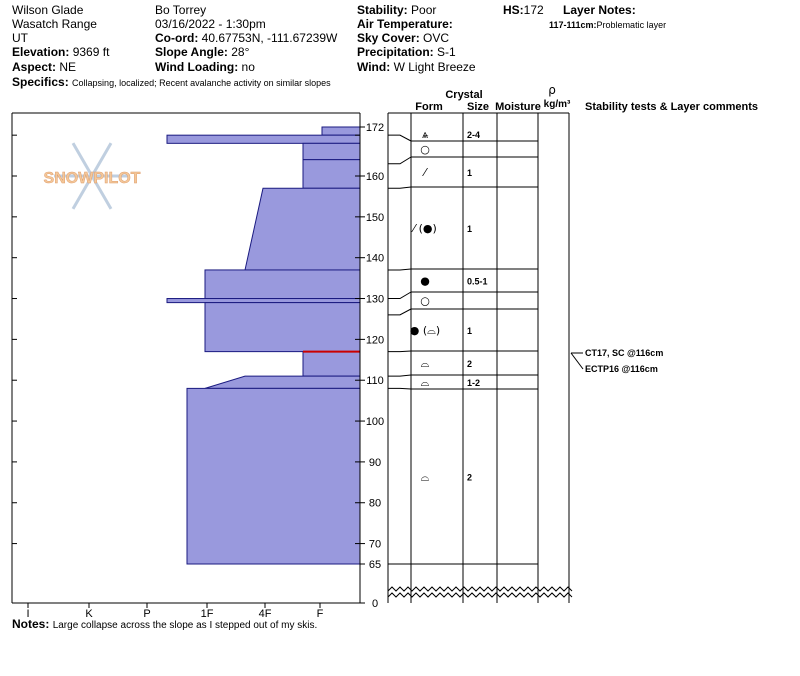  What do you see at coordinates (624, 353) in the screenshot?
I see `stability-test-label: CT17, SC @116cm` at bounding box center [624, 353].